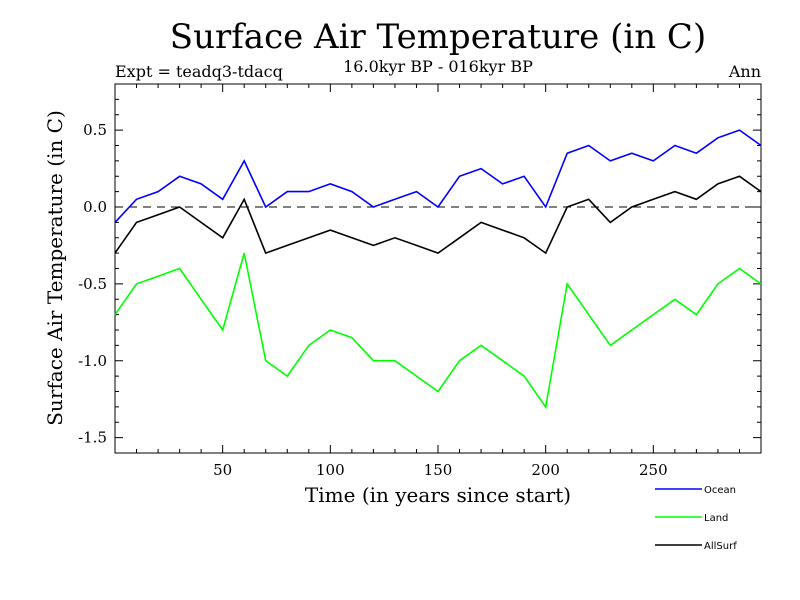  I want to click on period-label: Ann, so click(744, 71).